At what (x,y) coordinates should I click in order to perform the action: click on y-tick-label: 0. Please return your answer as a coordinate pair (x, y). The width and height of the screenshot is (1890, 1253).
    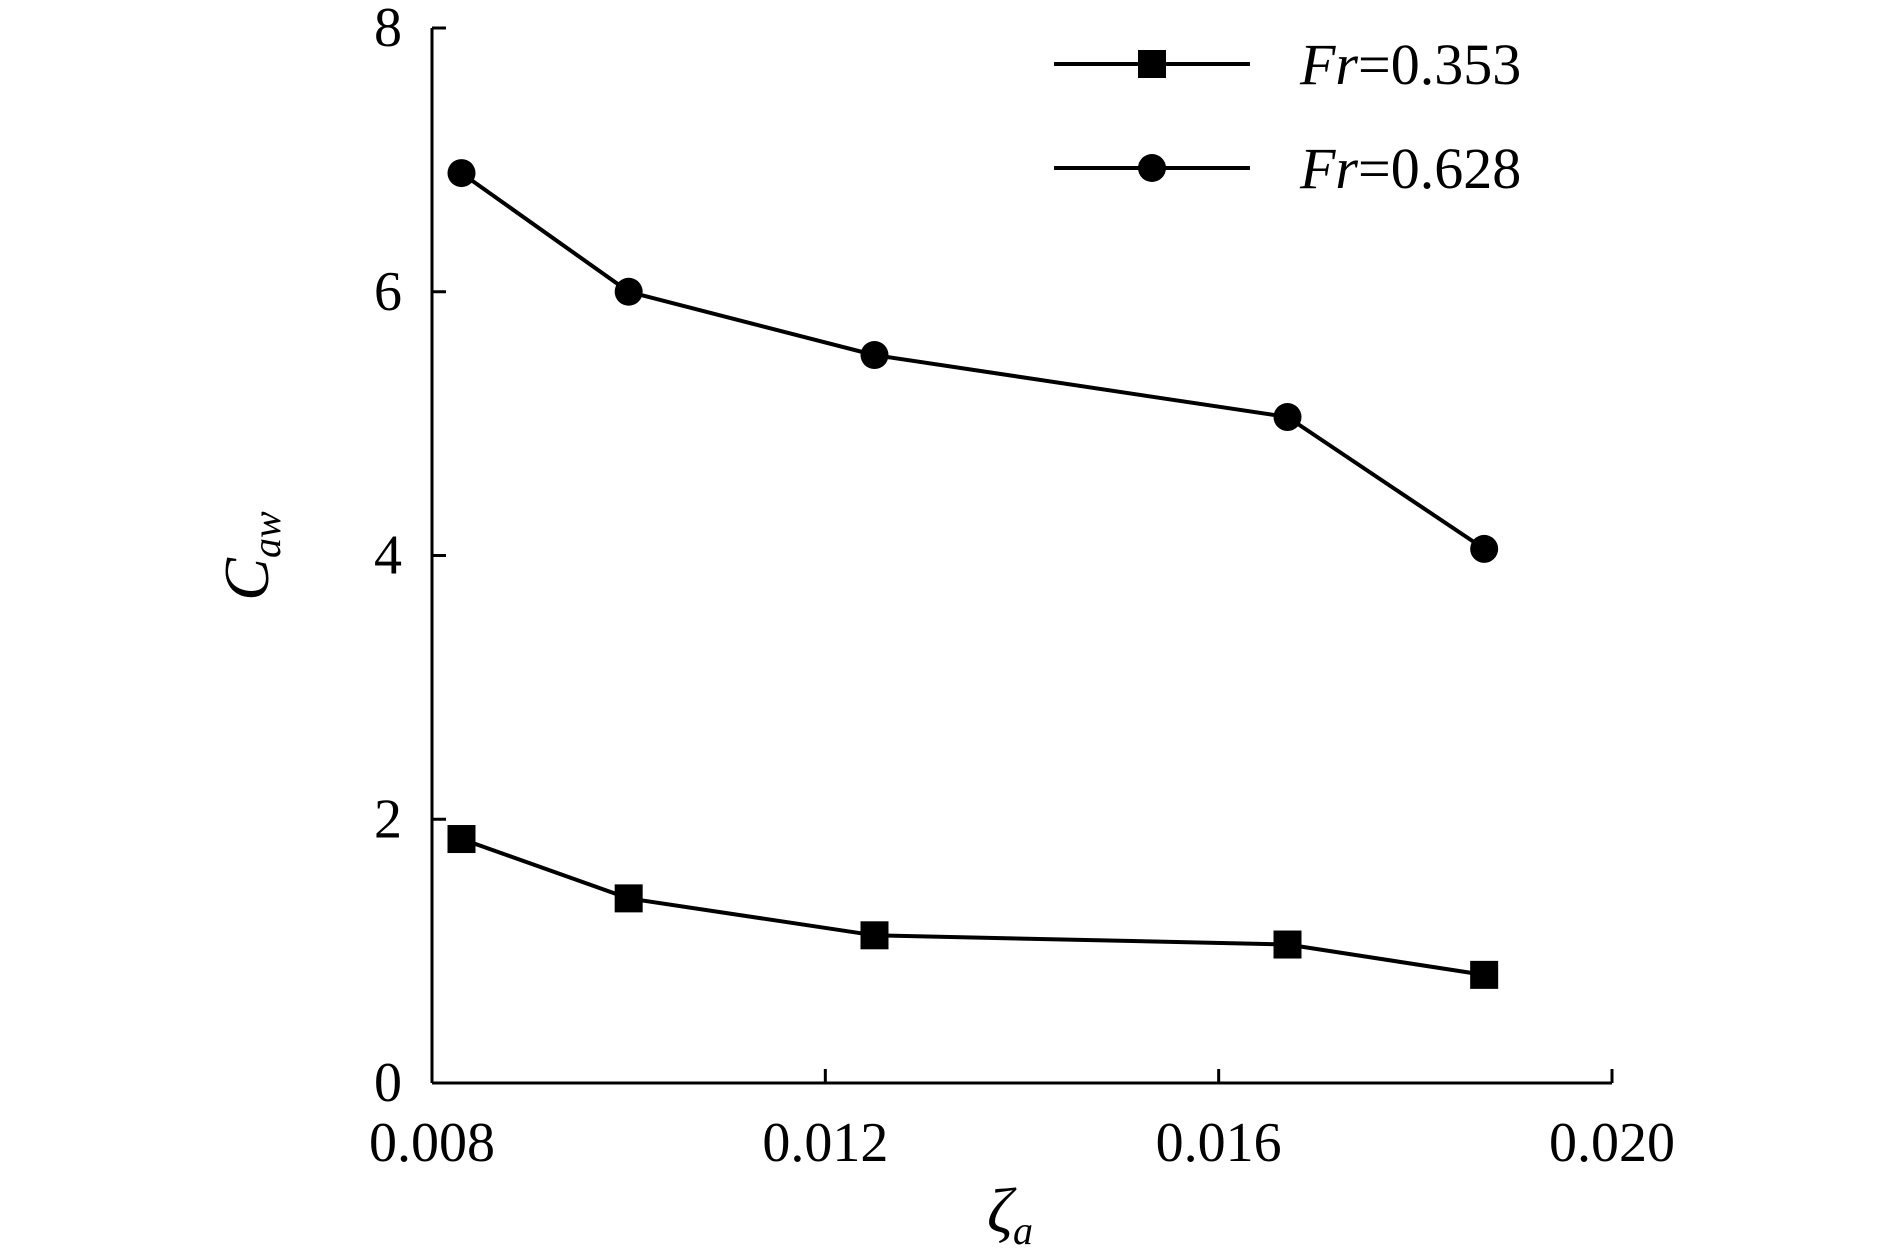
    Looking at the image, I should click on (388, 1083).